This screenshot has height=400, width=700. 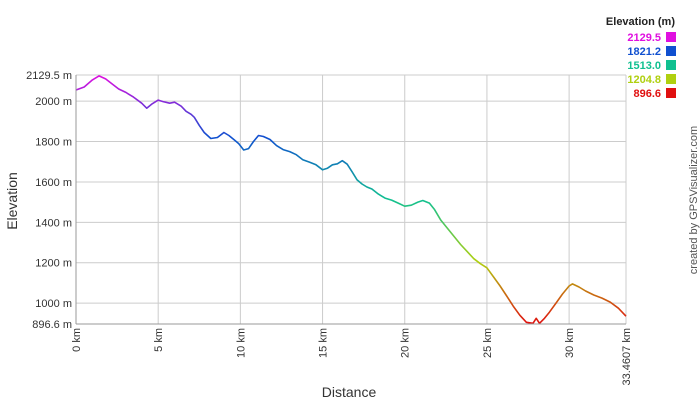 I want to click on y-tick-label: 1800 m, so click(x=53, y=143).